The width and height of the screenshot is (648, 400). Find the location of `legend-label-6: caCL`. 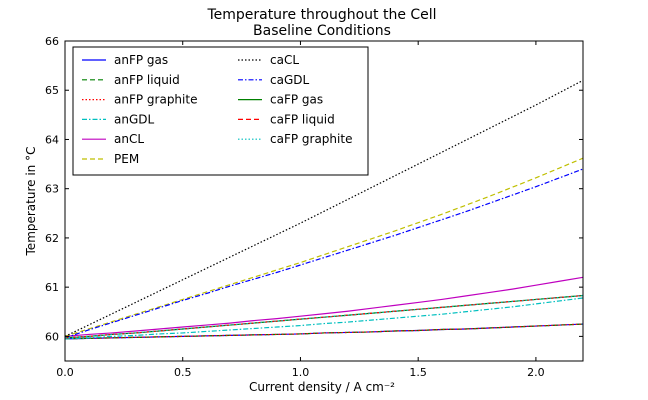

legend-label-6: caCL is located at coordinates (284, 60).